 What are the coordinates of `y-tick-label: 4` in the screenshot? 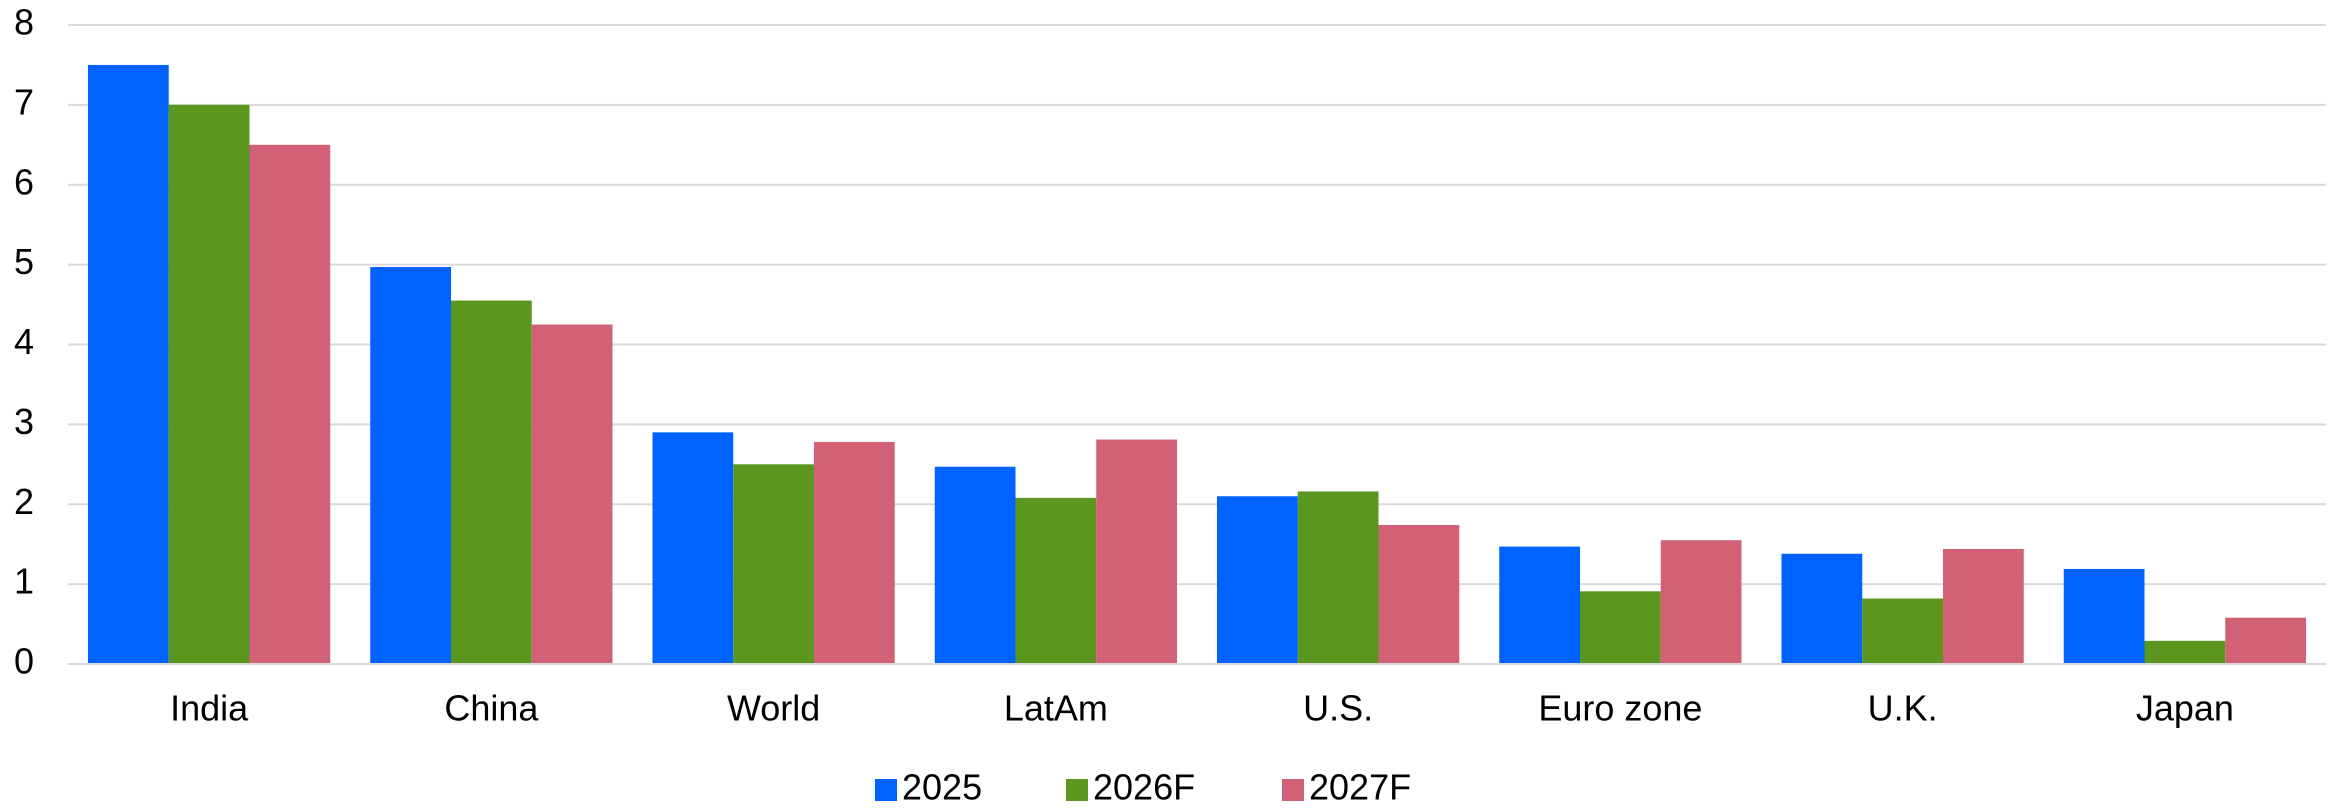 It's located at (24, 341).